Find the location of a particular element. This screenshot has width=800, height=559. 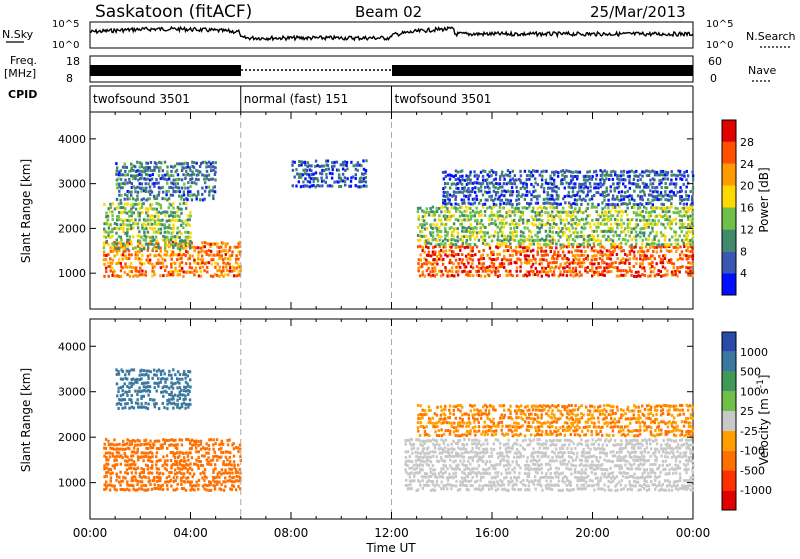

freq-tick-top: 18 is located at coordinates (73, 61).